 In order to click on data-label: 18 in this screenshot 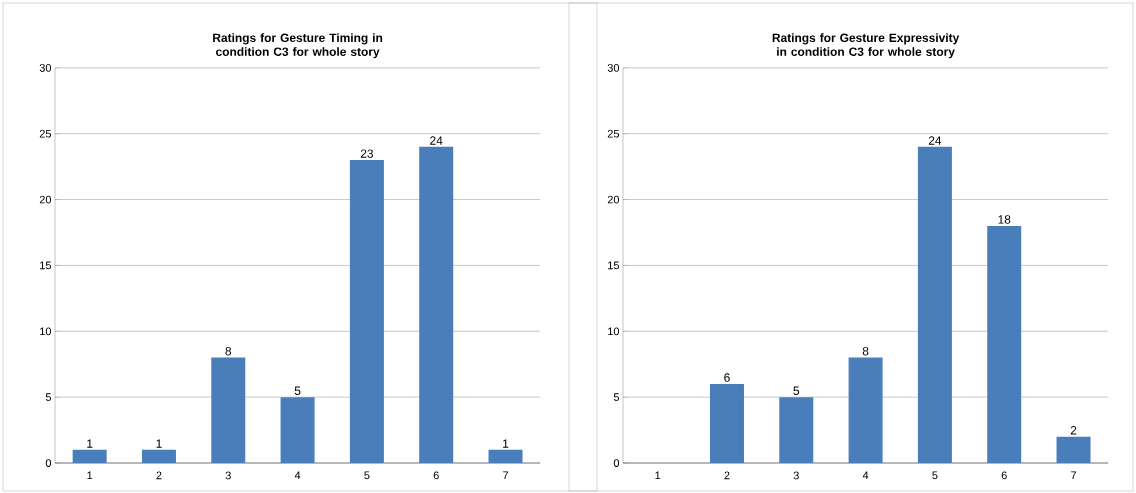, I will do `click(1004, 219)`.